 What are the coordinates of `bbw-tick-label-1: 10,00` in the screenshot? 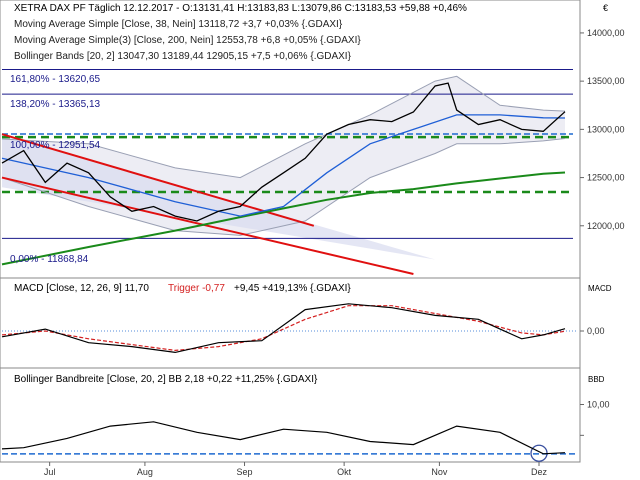 It's located at (598, 405).